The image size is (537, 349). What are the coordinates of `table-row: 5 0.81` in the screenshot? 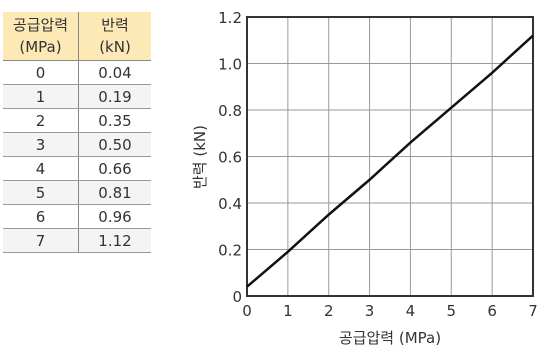 It's located at (77, 192).